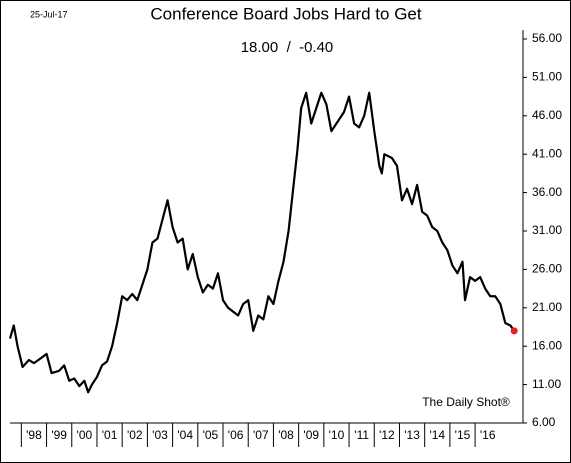 Image resolution: width=571 pixels, height=463 pixels. Describe the element at coordinates (547, 77) in the screenshot. I see `y-tick-label: 51.00` at that location.